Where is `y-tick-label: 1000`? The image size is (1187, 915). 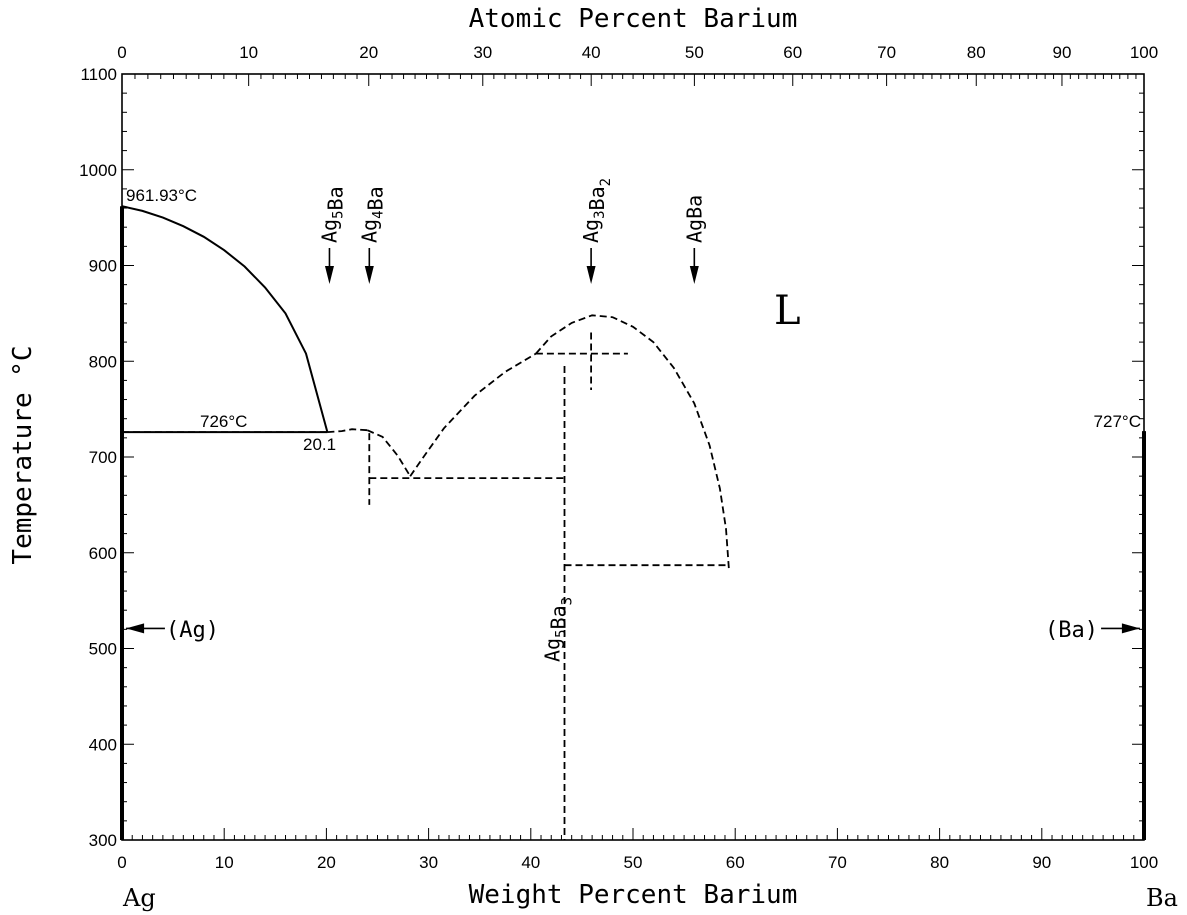 y-tick-label: 1000 is located at coordinates (98, 170).